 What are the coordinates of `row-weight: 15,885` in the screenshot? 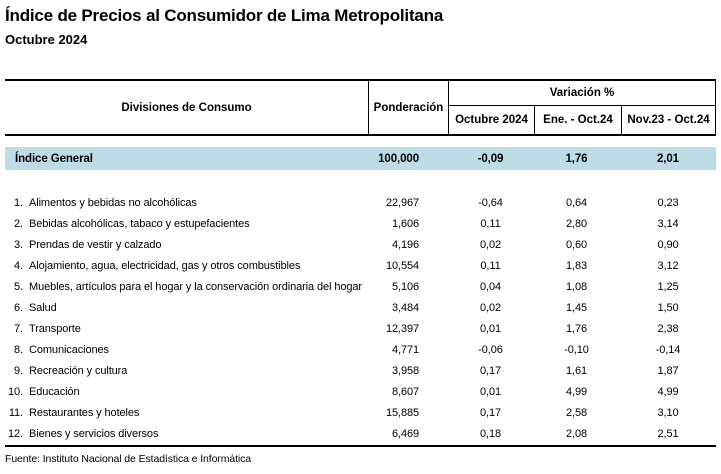 It's located at (402, 412).